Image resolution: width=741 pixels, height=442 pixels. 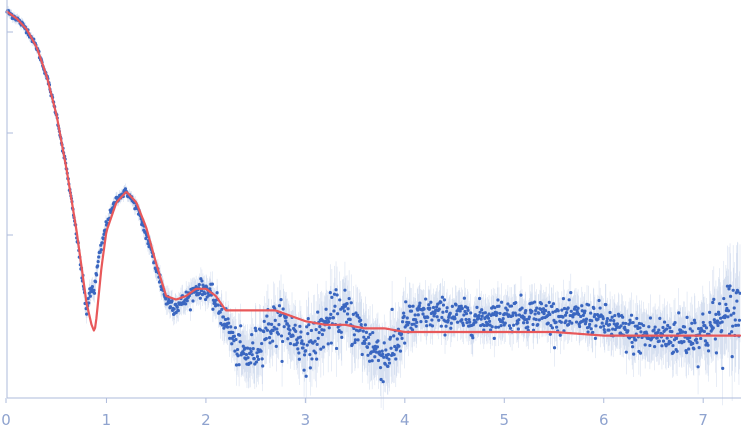 I want to click on x-tick-label: 5, so click(x=505, y=420).